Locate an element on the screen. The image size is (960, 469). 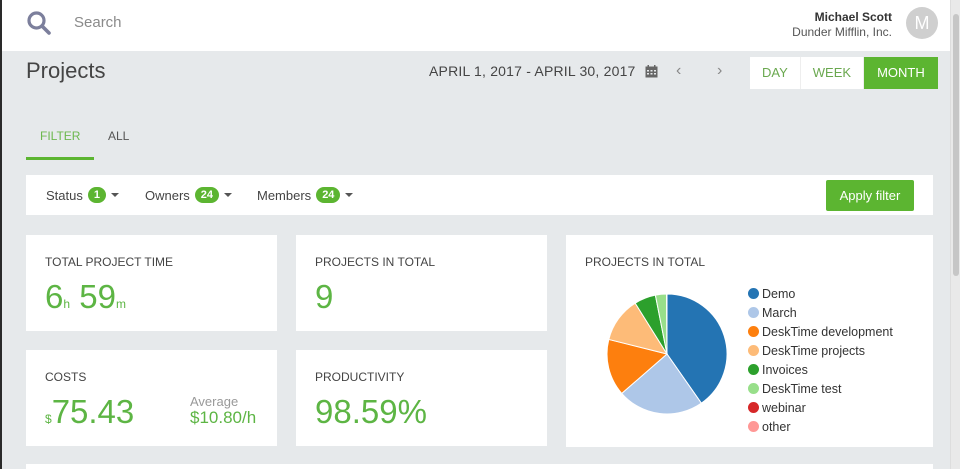
tab-filter: FILTER is located at coordinates (60, 139).